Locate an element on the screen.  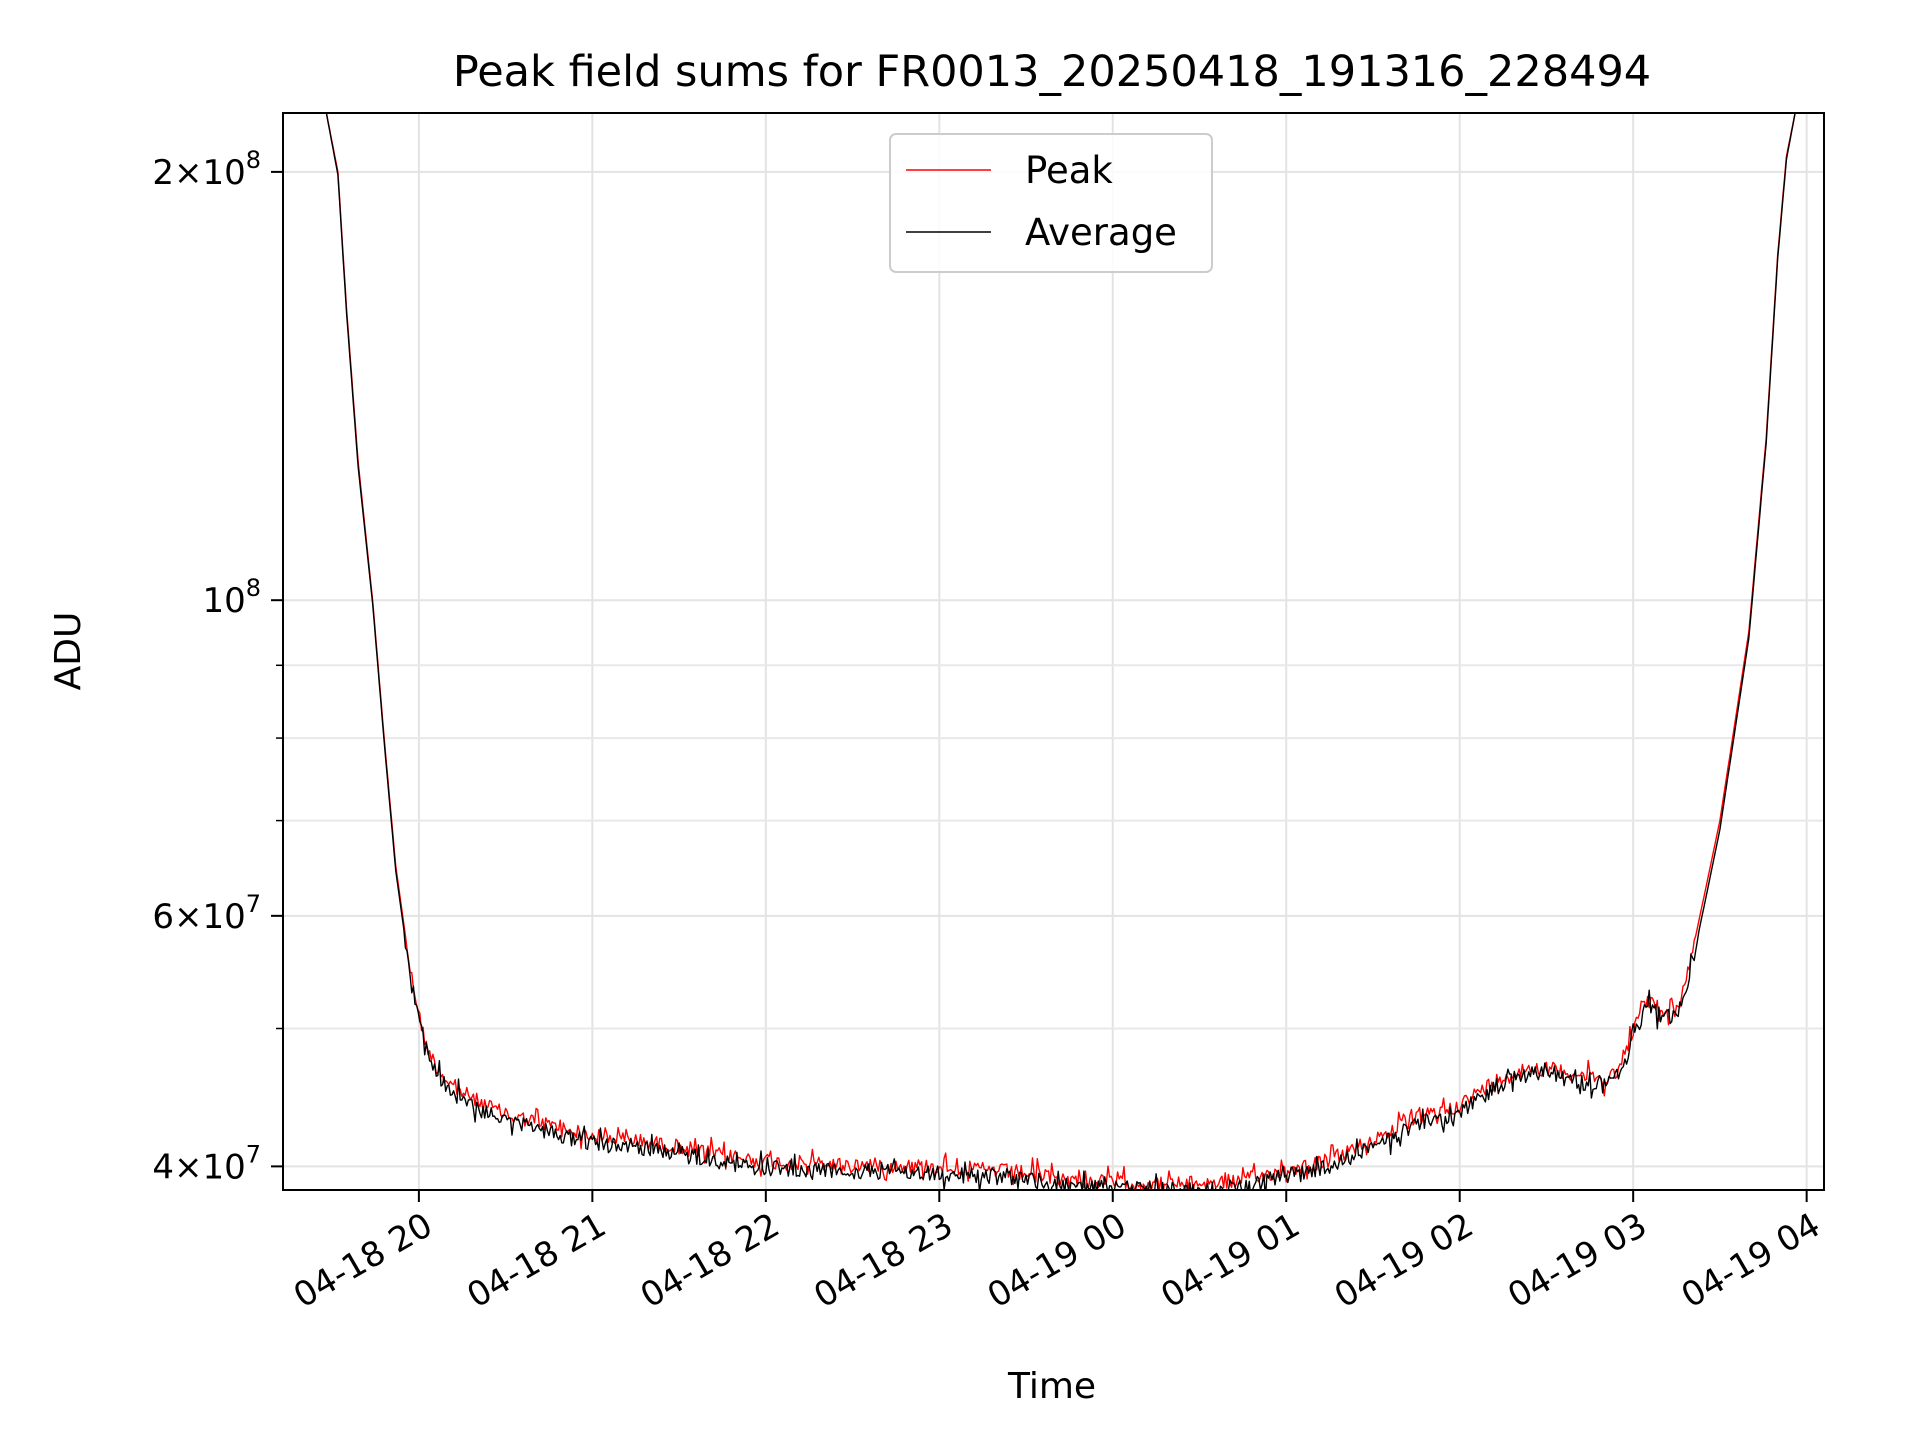
x-tick-label: 04-18 23 is located at coordinates (883, 1260).